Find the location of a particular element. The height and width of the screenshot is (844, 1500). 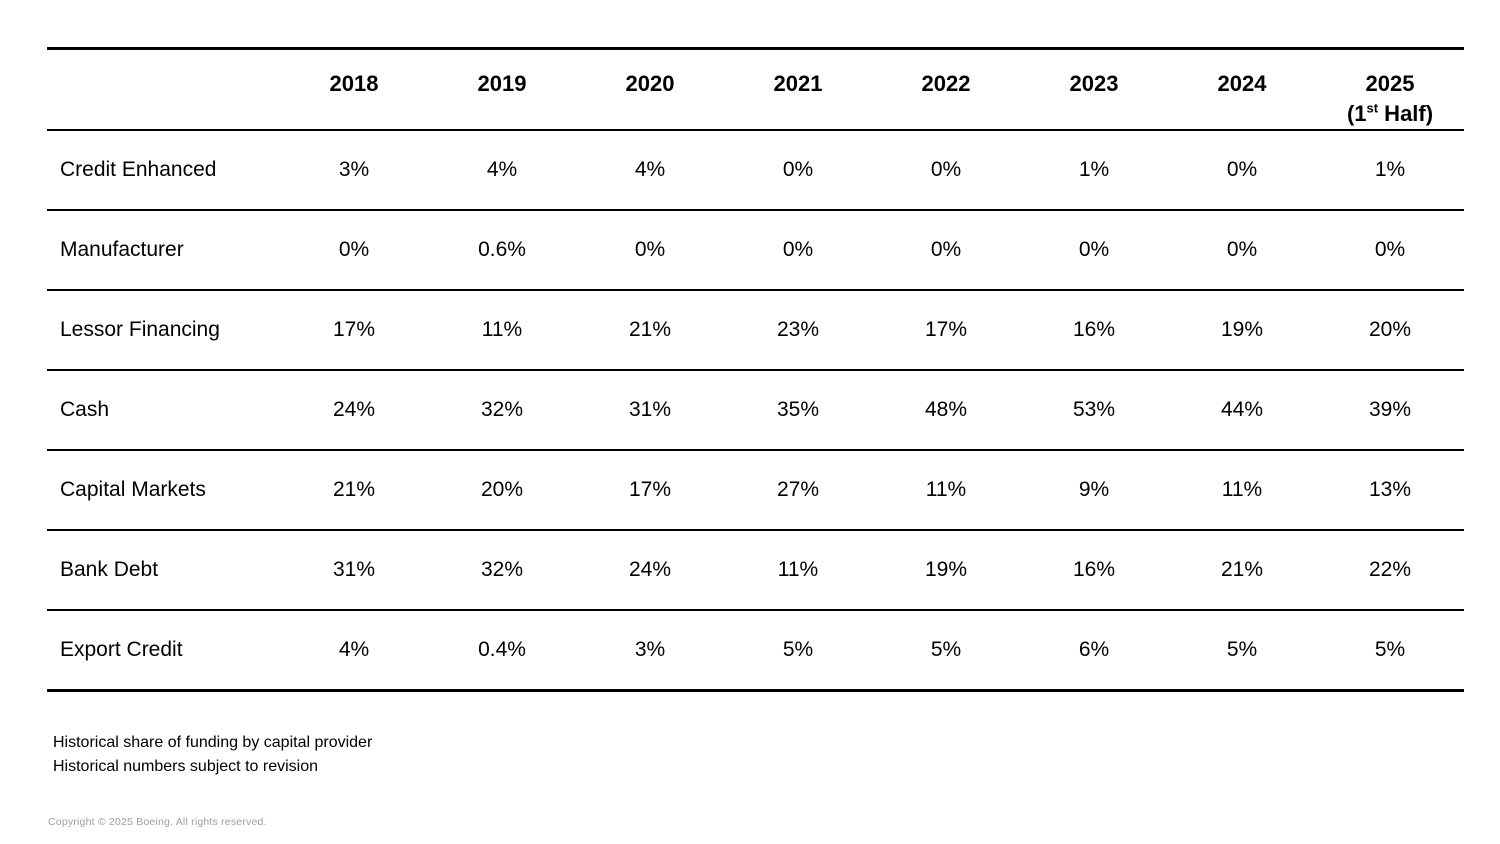

col-header-2025-subtitle: (1st Half) is located at coordinates (1390, 113).